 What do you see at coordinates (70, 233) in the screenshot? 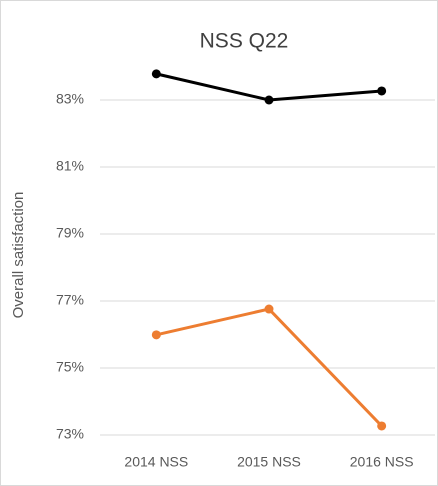
I see `y-tick-label: 79%` at bounding box center [70, 233].